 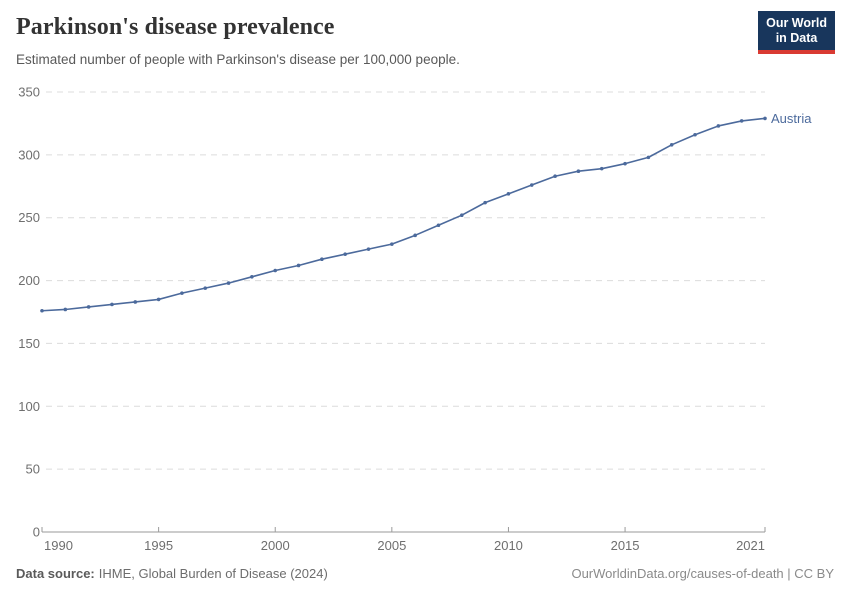 I want to click on data-point-2015, so click(x=625, y=163).